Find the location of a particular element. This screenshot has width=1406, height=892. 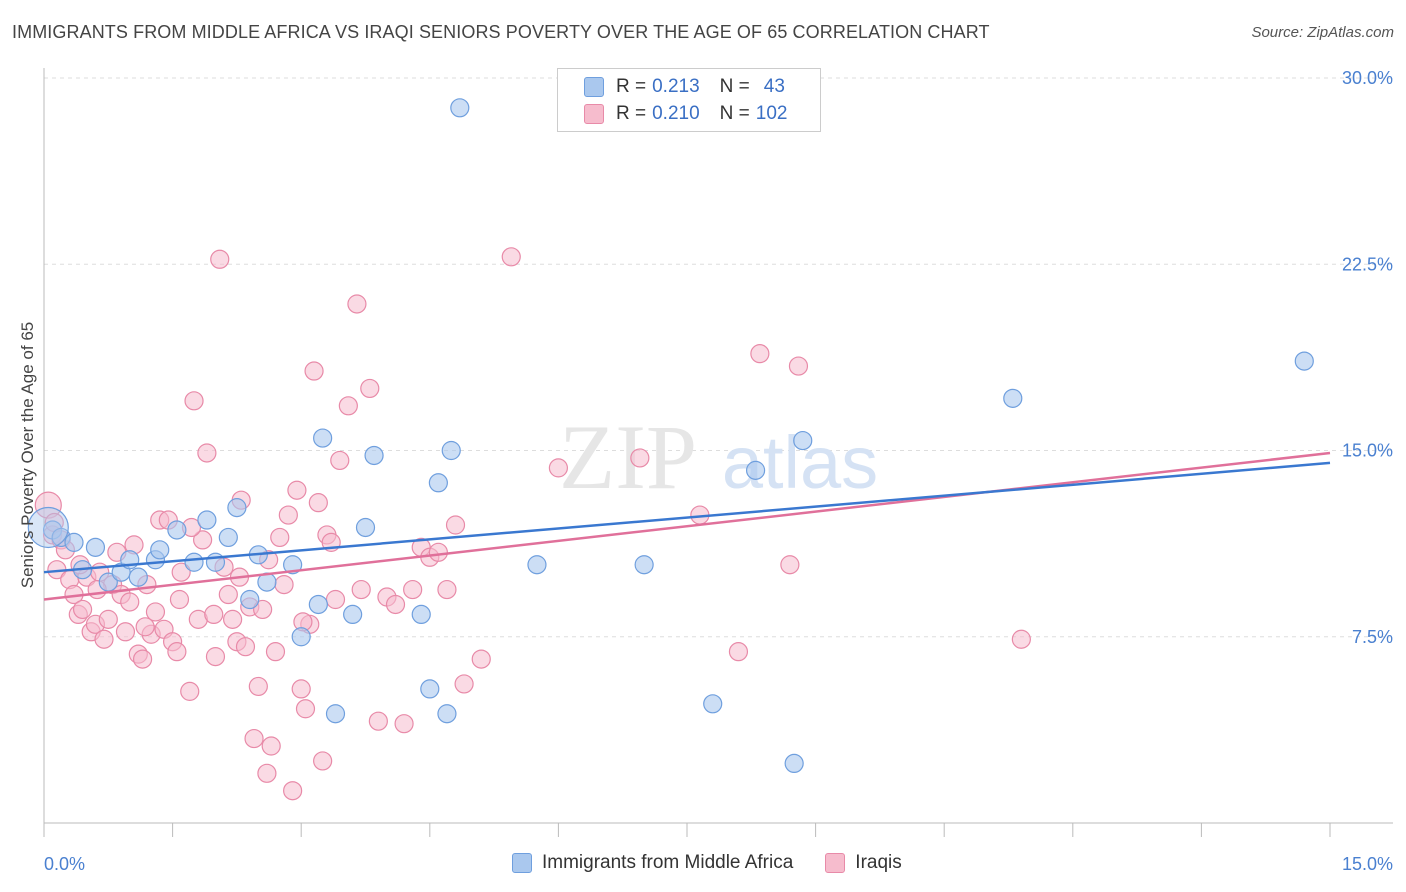

legend-label-iraqis: Iraqis is located at coordinates (878, 862).